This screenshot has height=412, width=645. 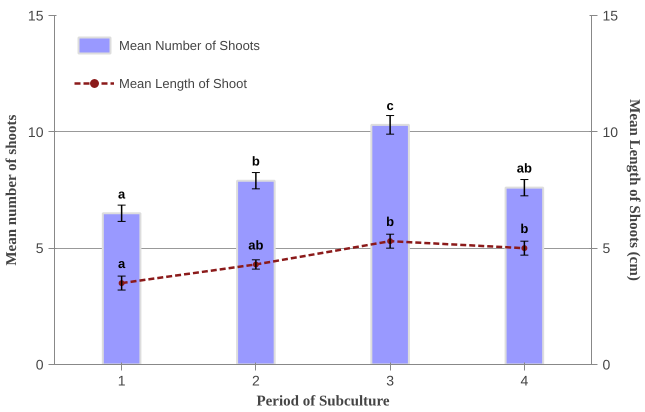 What do you see at coordinates (183, 83) in the screenshot?
I see `legend-label: Mean Length of Shoot` at bounding box center [183, 83].